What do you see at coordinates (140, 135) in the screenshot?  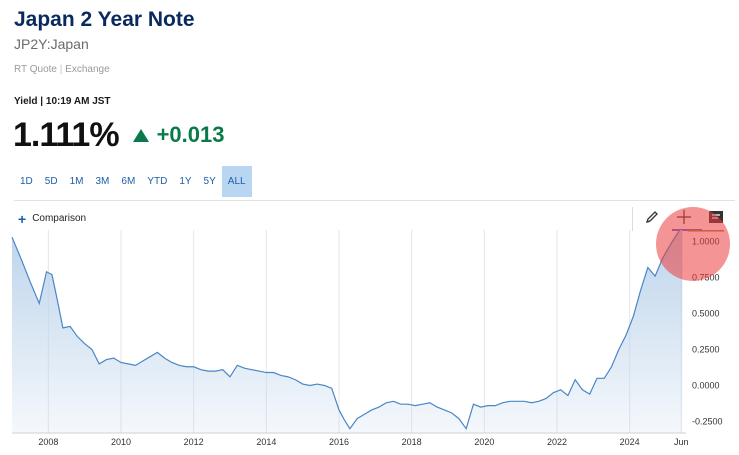 I see `up-triangle-icon` at bounding box center [140, 135].